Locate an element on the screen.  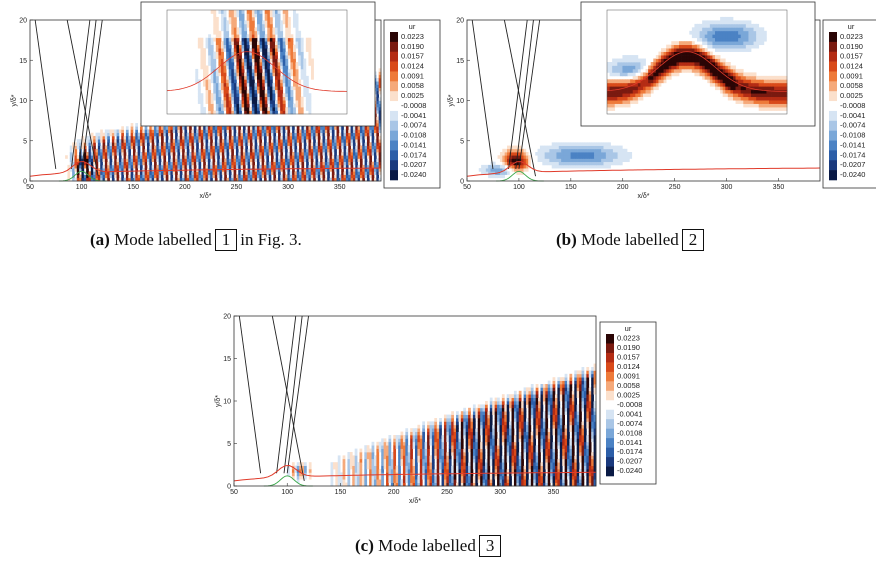
x-tick-label: 150 is located at coordinates (571, 187).